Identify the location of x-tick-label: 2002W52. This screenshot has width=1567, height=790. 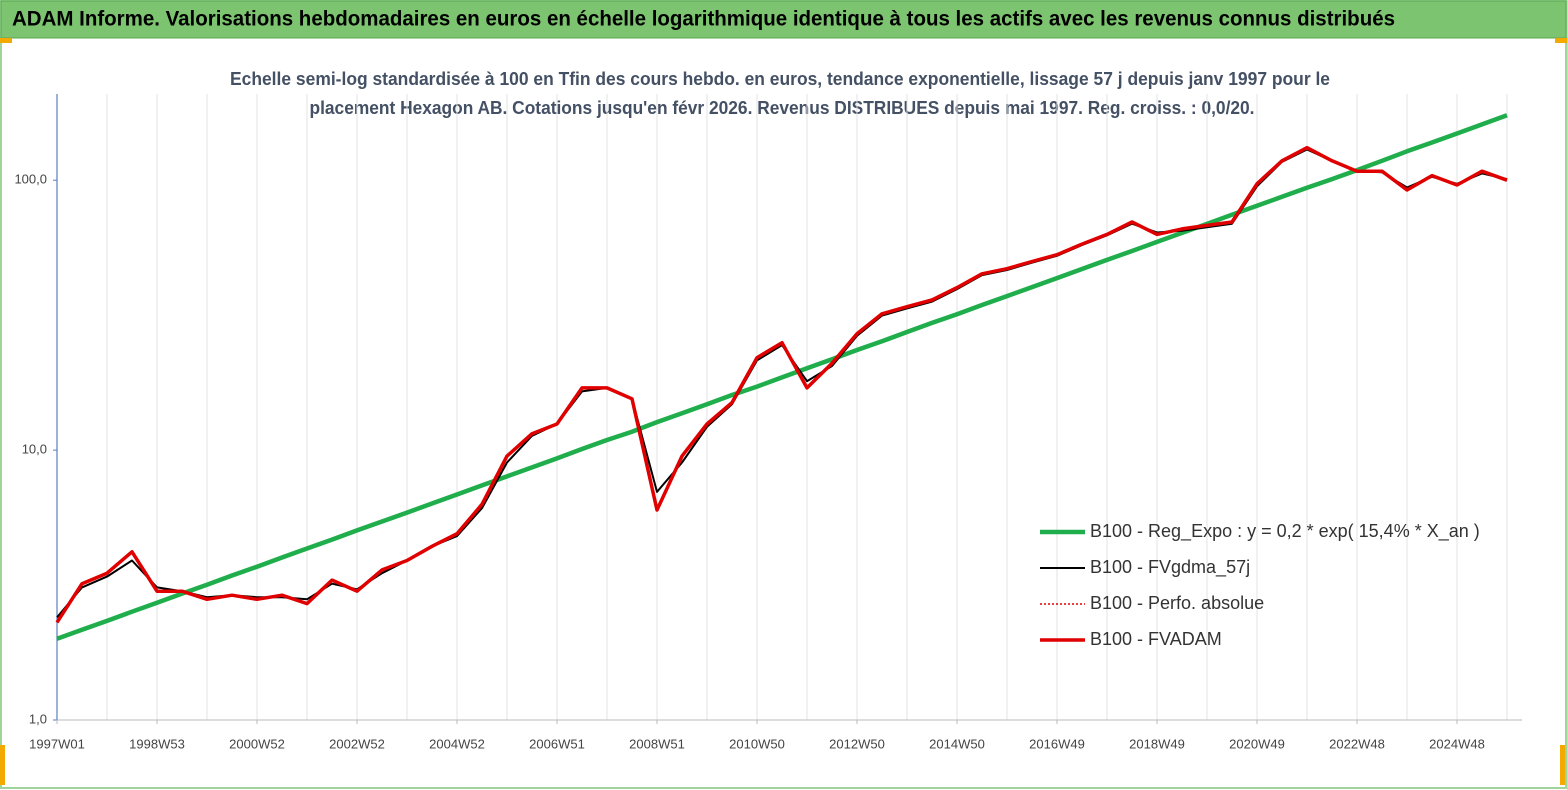
(357, 743).